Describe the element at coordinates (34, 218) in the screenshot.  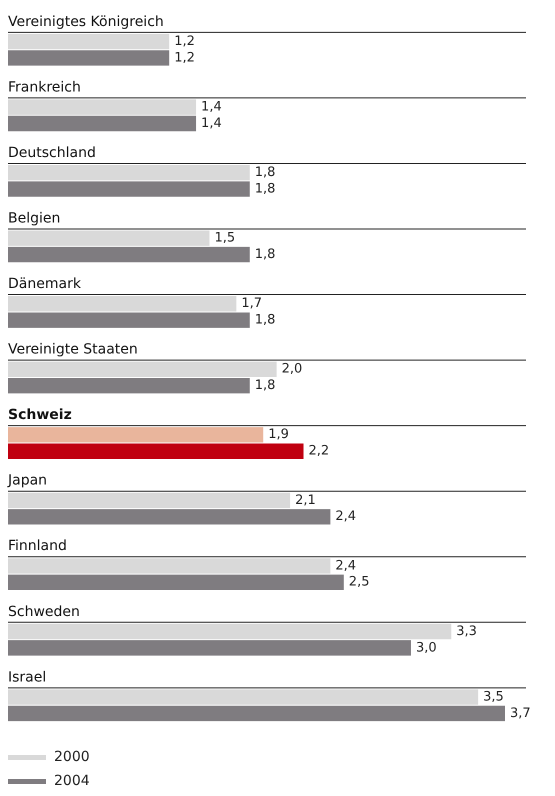
I see `y-tick-label: Belgien` at that location.